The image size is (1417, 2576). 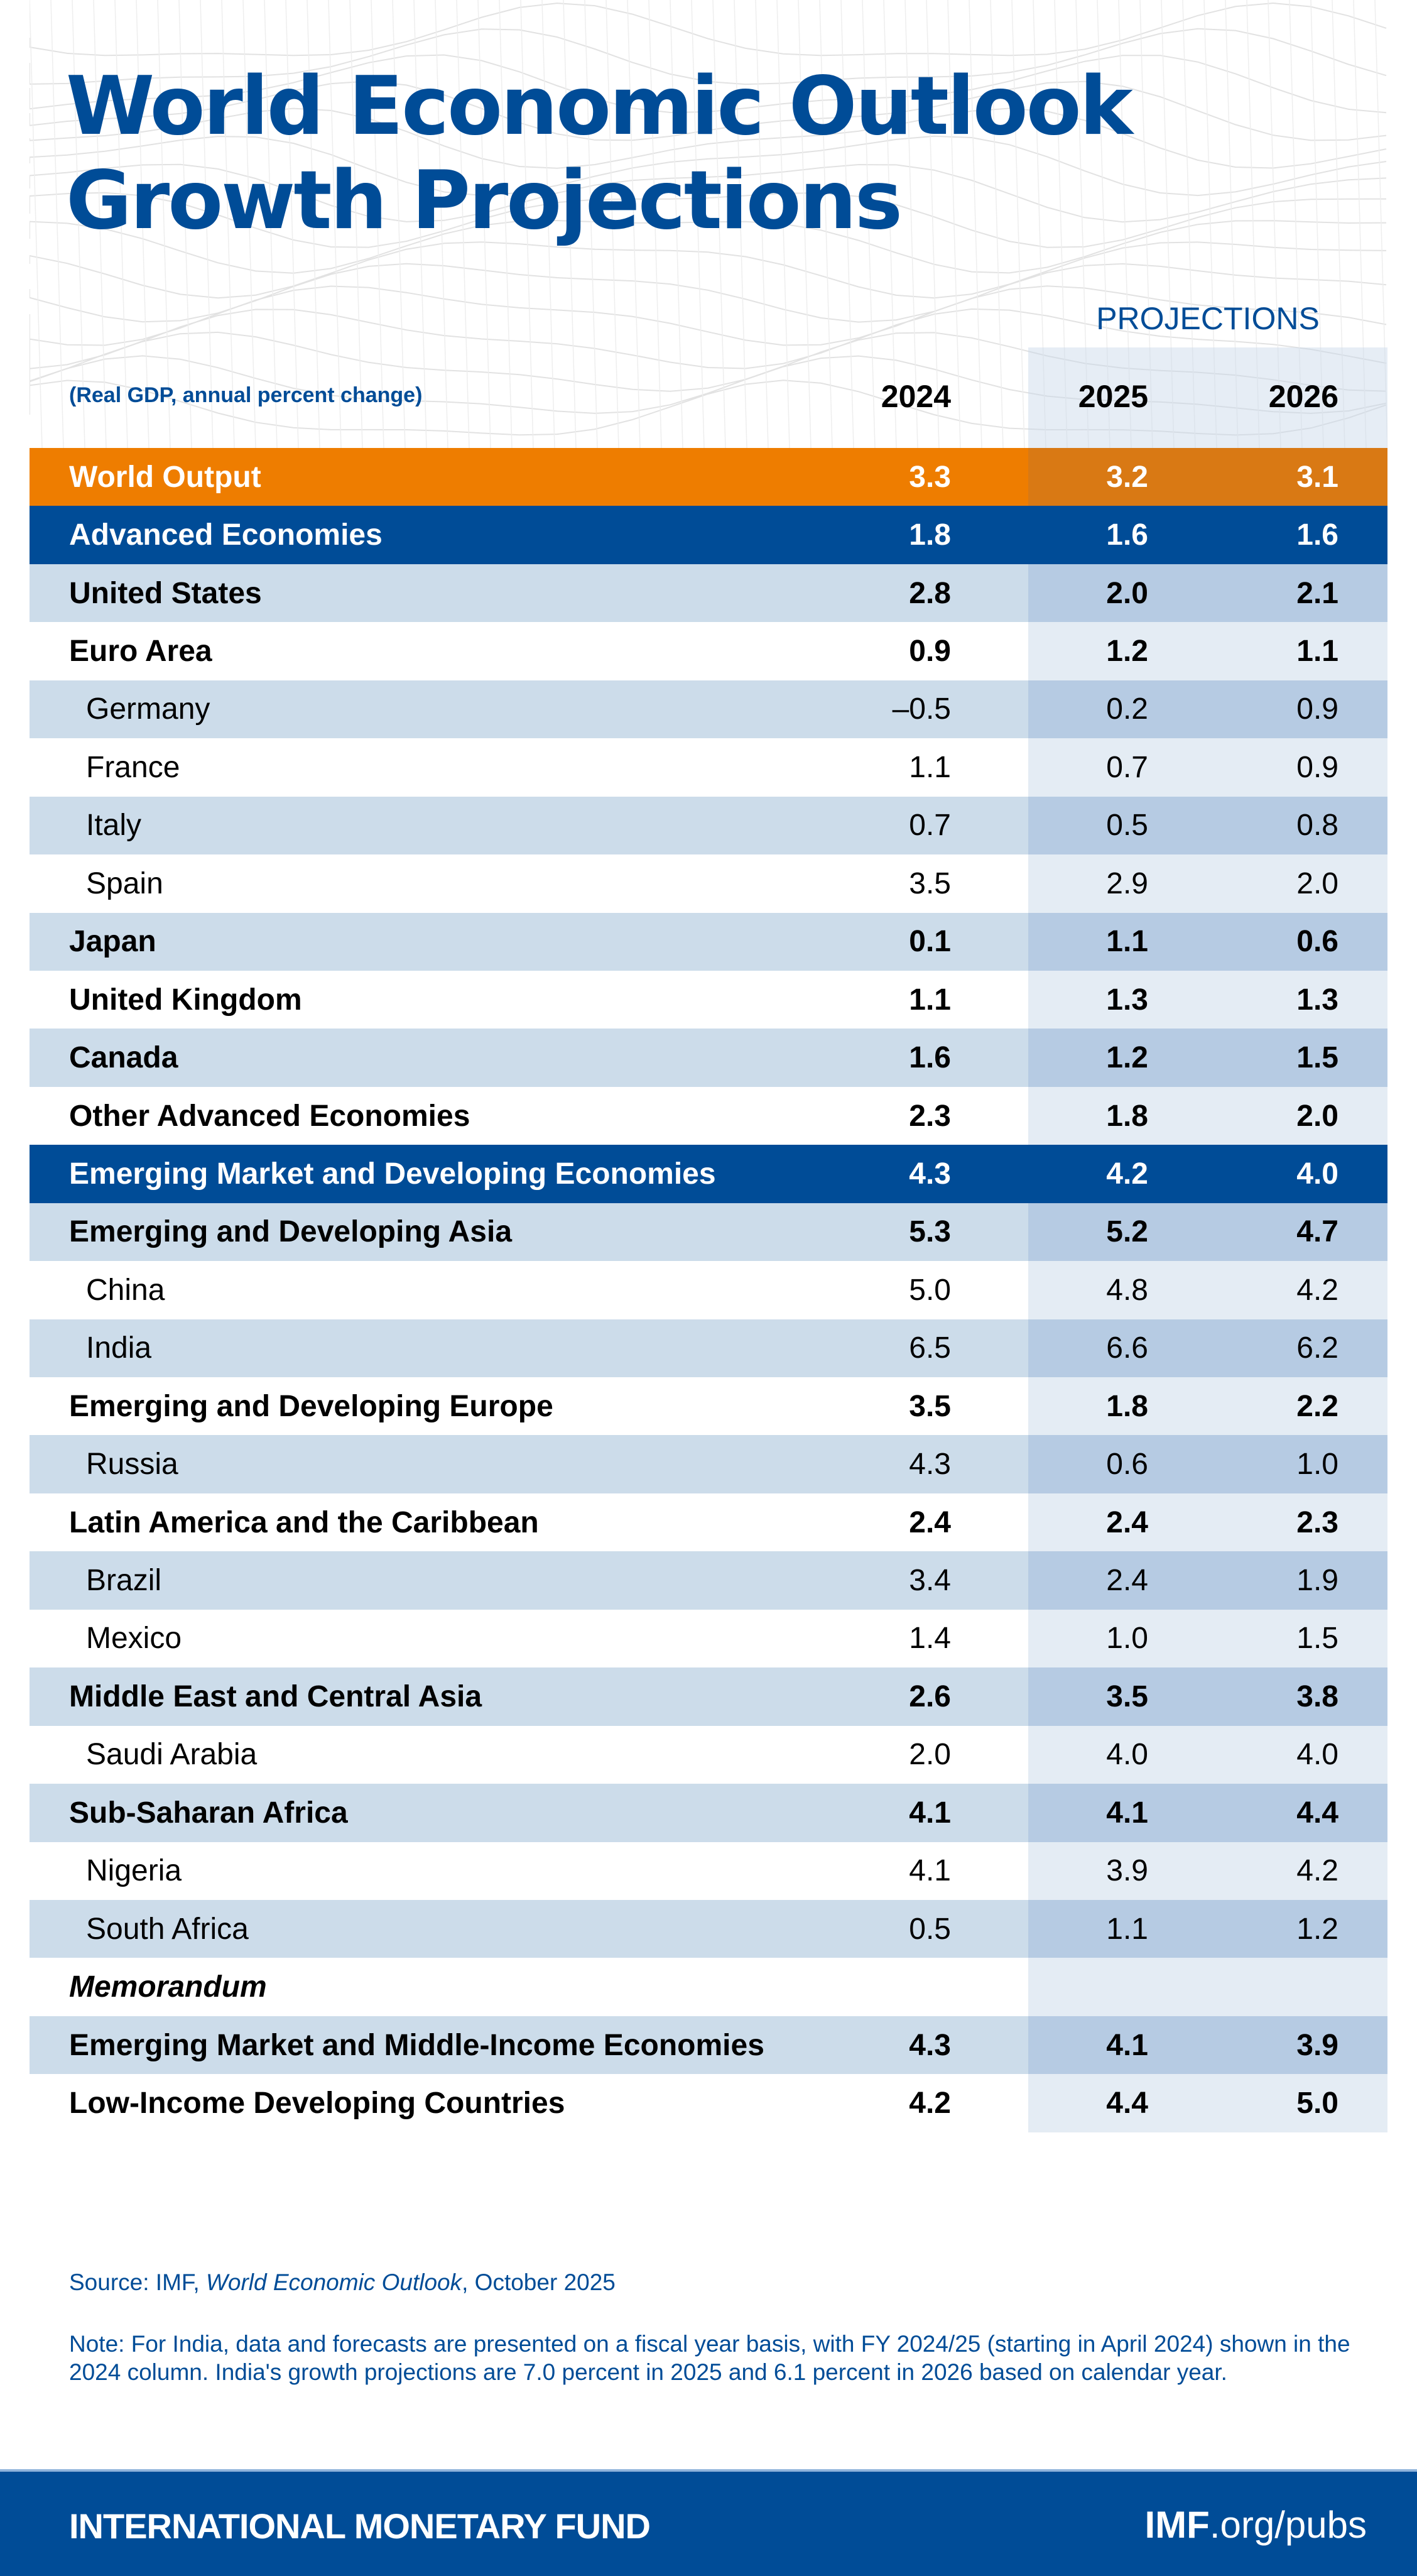 I want to click on value-2026: 4.0, so click(x=1317, y=1755).